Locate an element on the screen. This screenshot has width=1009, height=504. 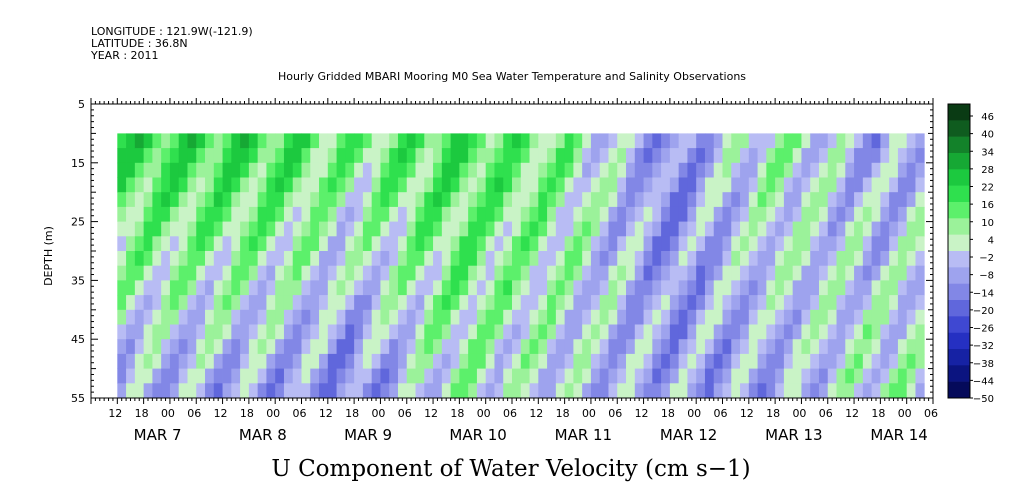
colorbar-segment is located at coordinates (959, 177).